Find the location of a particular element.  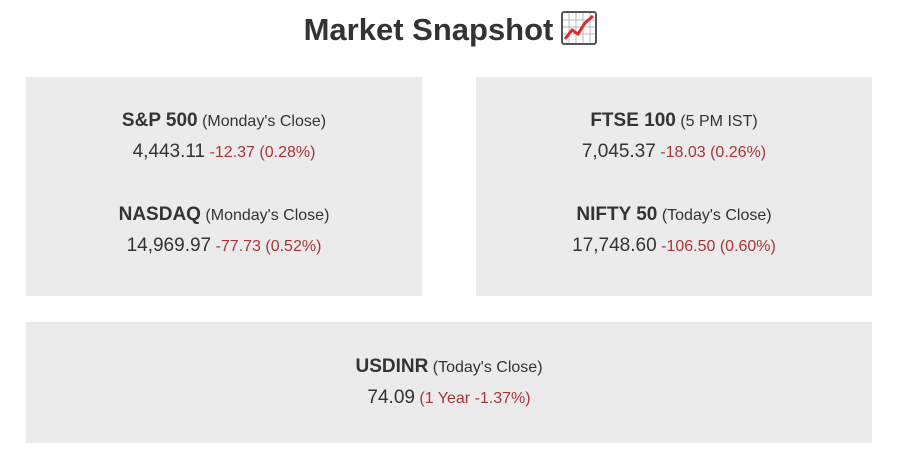

quote-header: USDINR (Today's Close) is located at coordinates (449, 367).